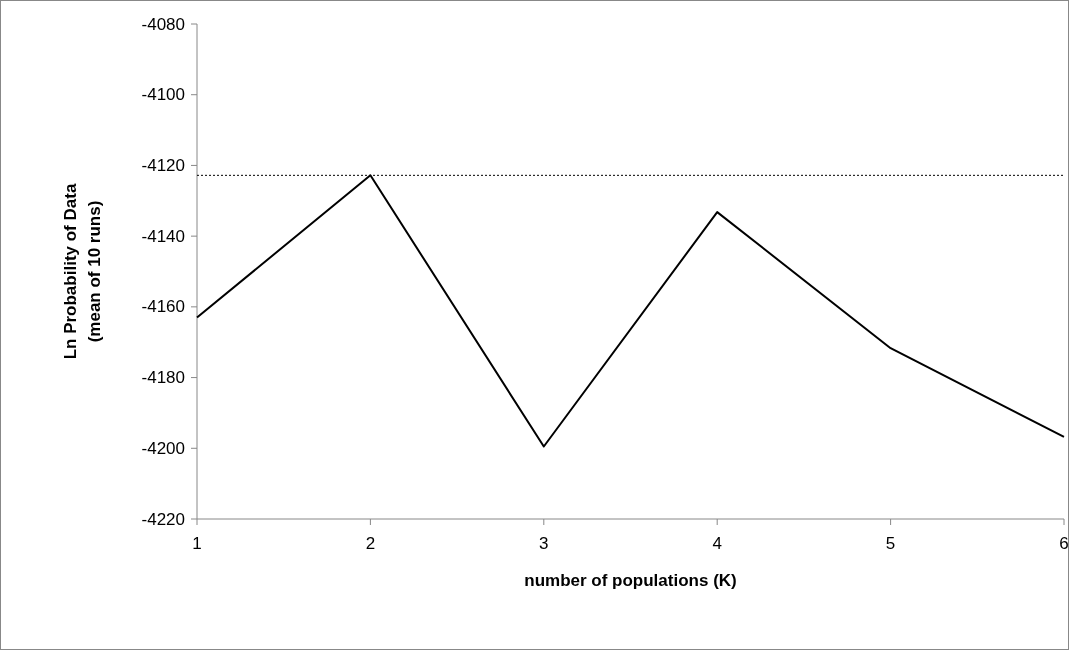 The image size is (1080, 650). Describe the element at coordinates (163, 165) in the screenshot. I see `y-tick-label: -4120` at that location.